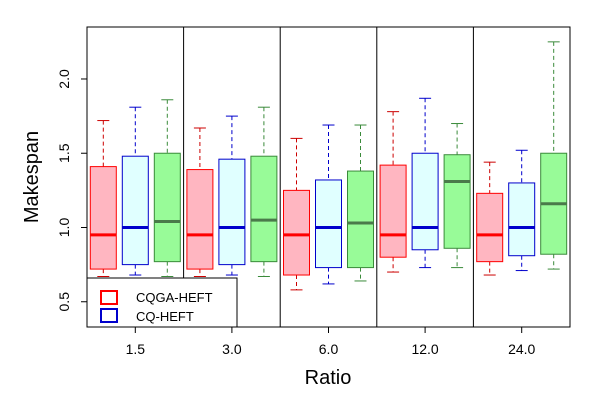  Describe the element at coordinates (32, 177) in the screenshot. I see `y-axis-title: Makespan` at that location.